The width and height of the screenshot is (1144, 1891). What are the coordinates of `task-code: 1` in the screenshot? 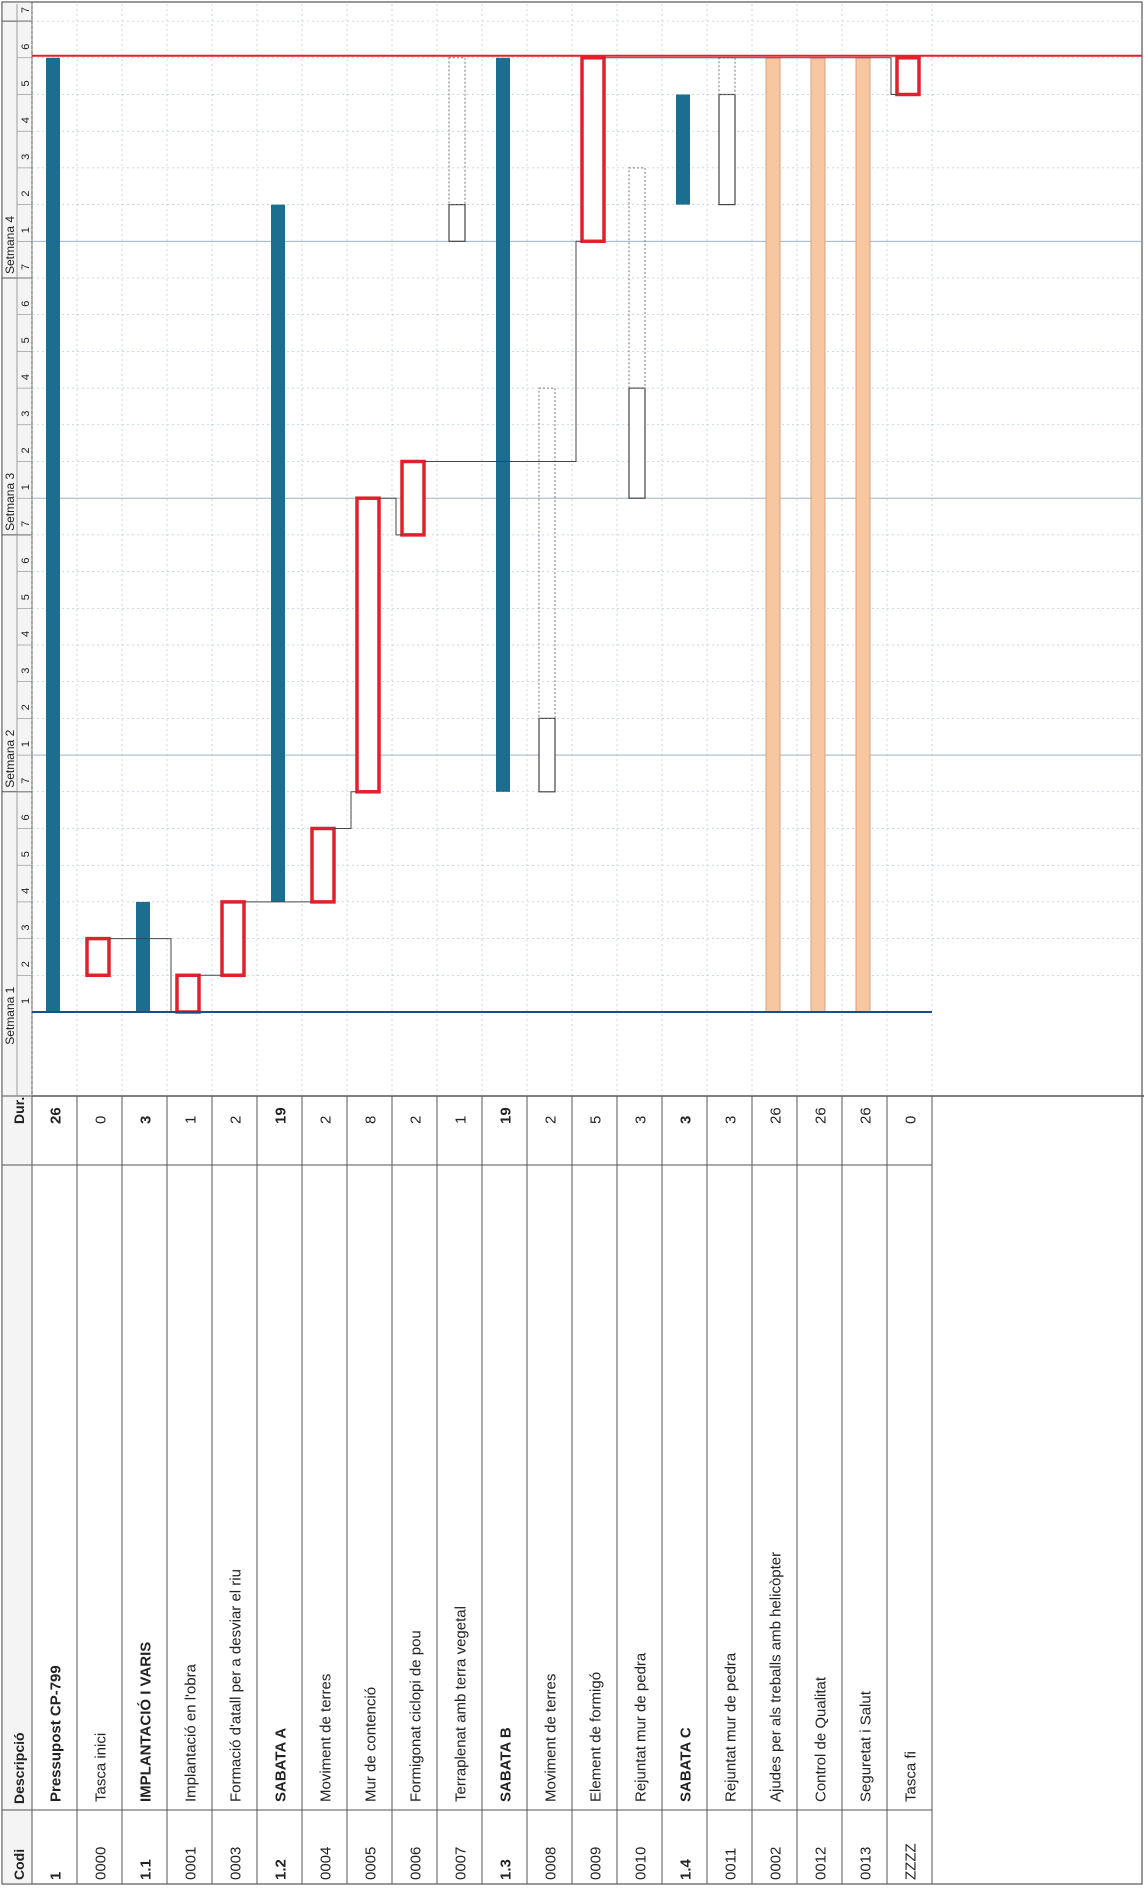 It's located at (56, 1876).